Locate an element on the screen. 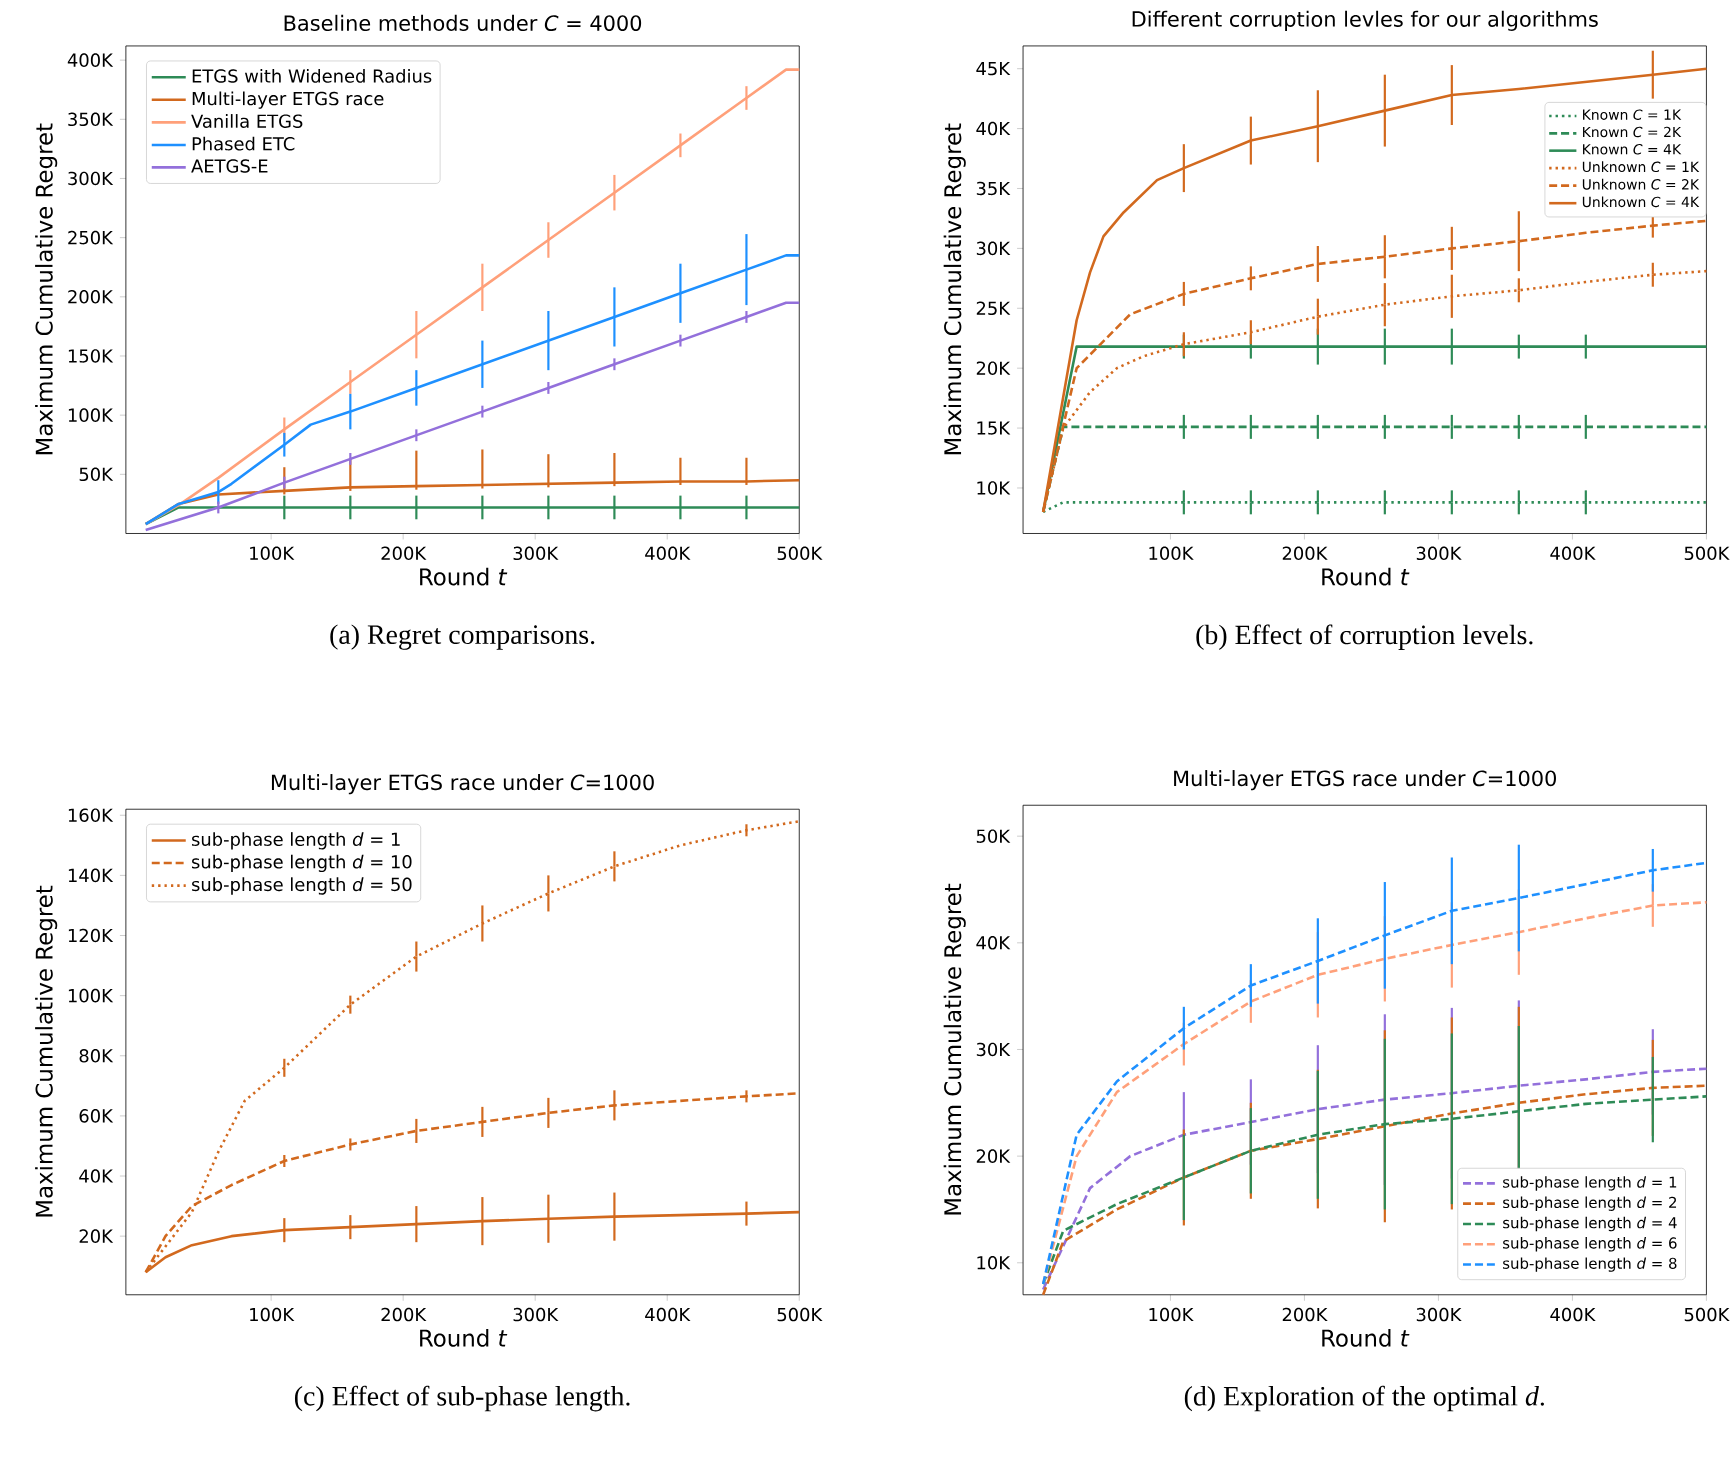 The height and width of the screenshot is (1458, 1736). chart-title: Different corruption levles for our algorithms is located at coordinates (1365, 20).